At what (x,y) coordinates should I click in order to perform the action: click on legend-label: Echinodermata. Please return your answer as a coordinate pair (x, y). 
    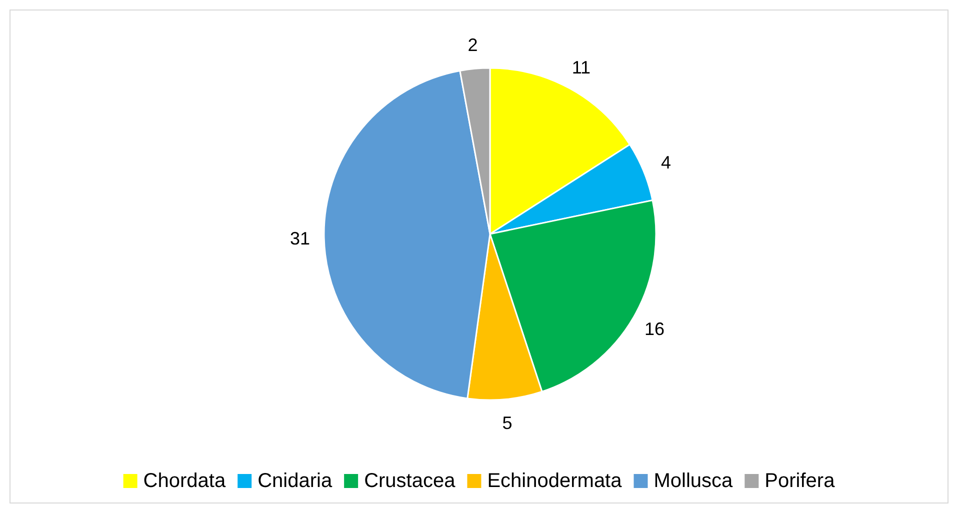
    Looking at the image, I should click on (555, 481).